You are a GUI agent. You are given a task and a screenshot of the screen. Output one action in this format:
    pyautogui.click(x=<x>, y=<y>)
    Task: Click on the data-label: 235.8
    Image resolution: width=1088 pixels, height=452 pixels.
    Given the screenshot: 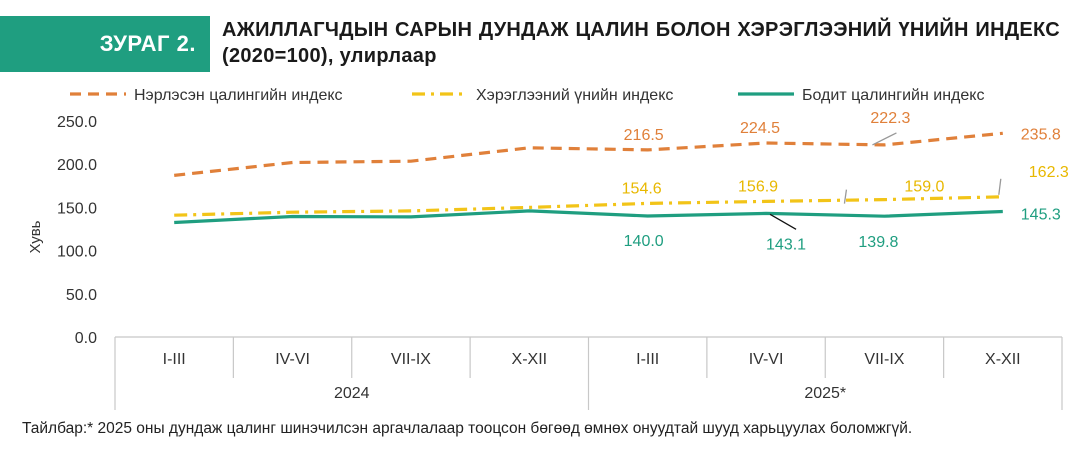 What is the action you would take?
    pyautogui.click(x=1041, y=134)
    